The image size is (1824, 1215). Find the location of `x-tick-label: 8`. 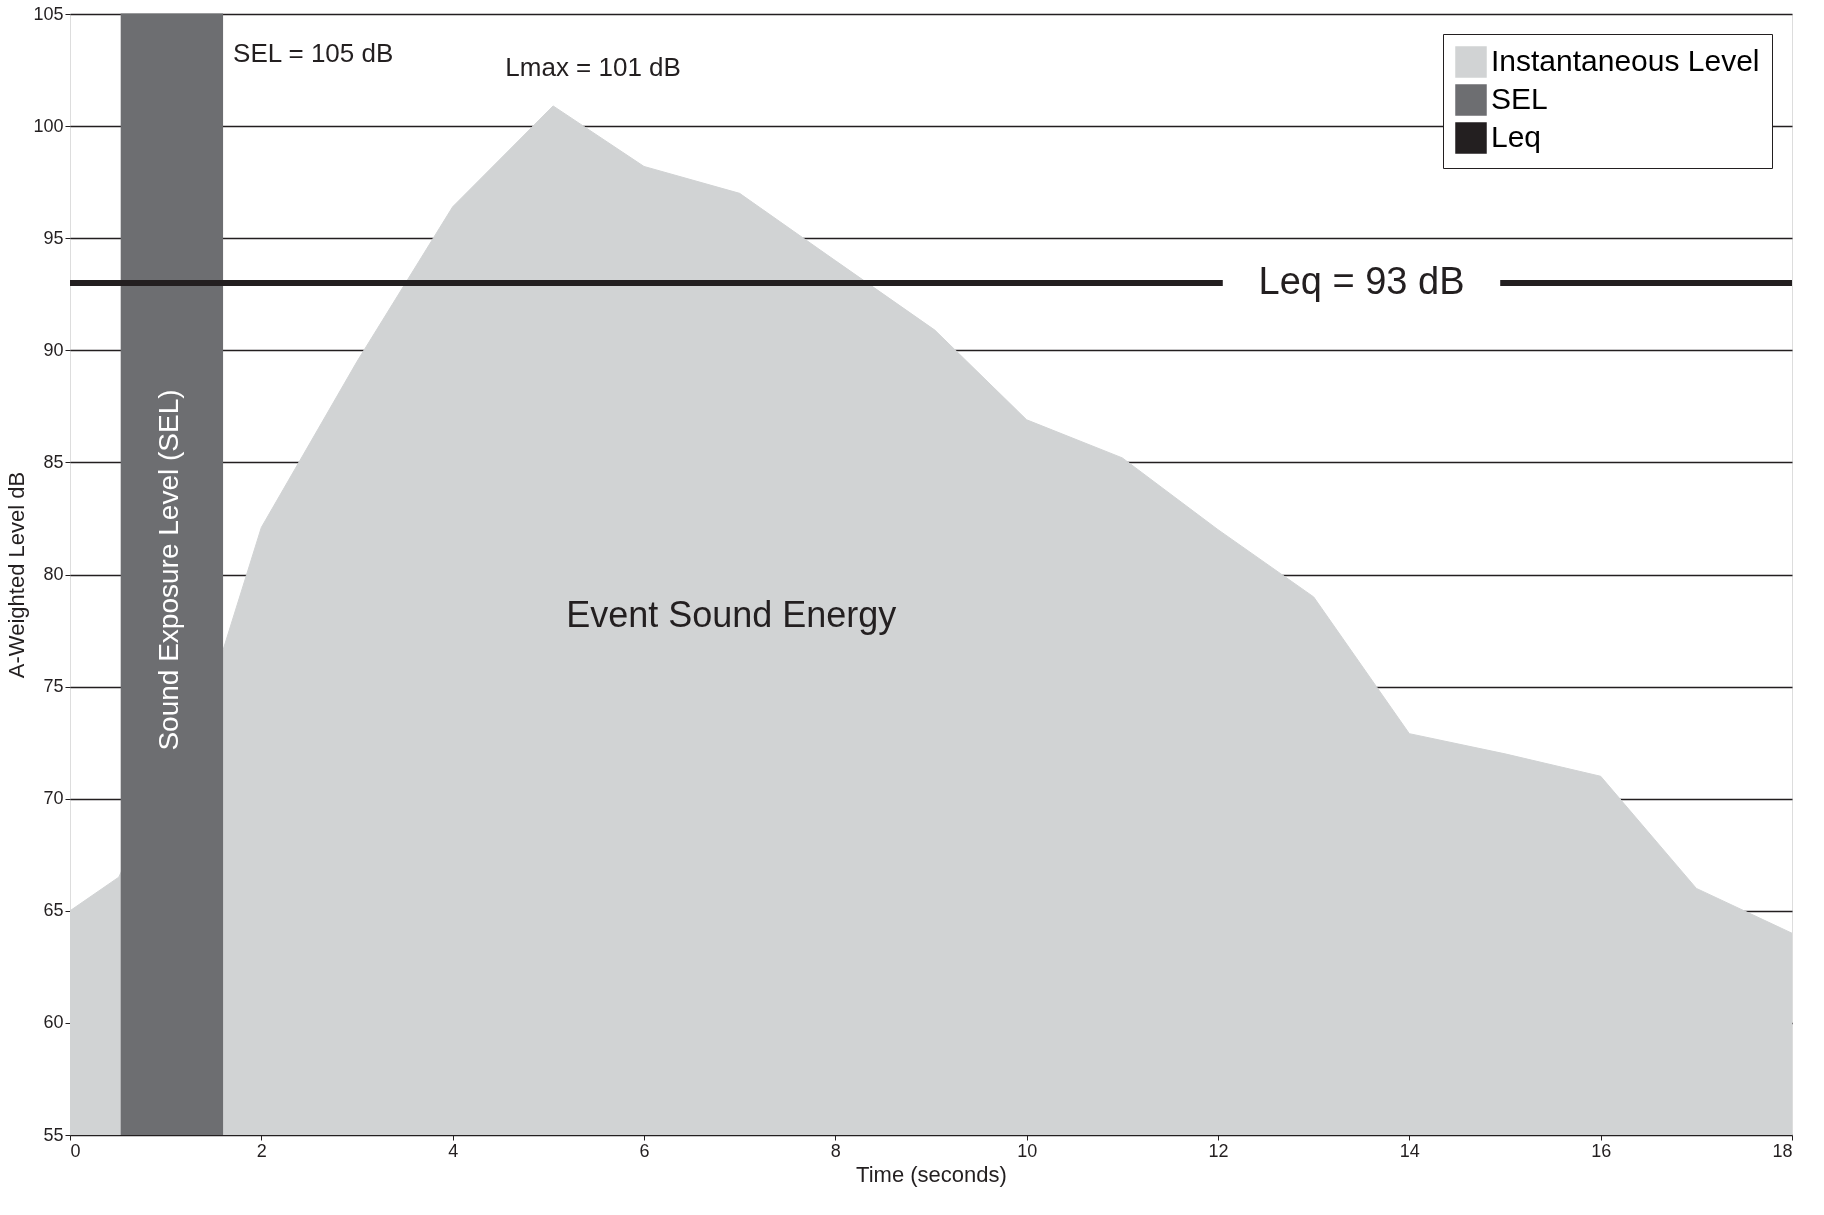

x-tick-label: 8 is located at coordinates (835, 1150).